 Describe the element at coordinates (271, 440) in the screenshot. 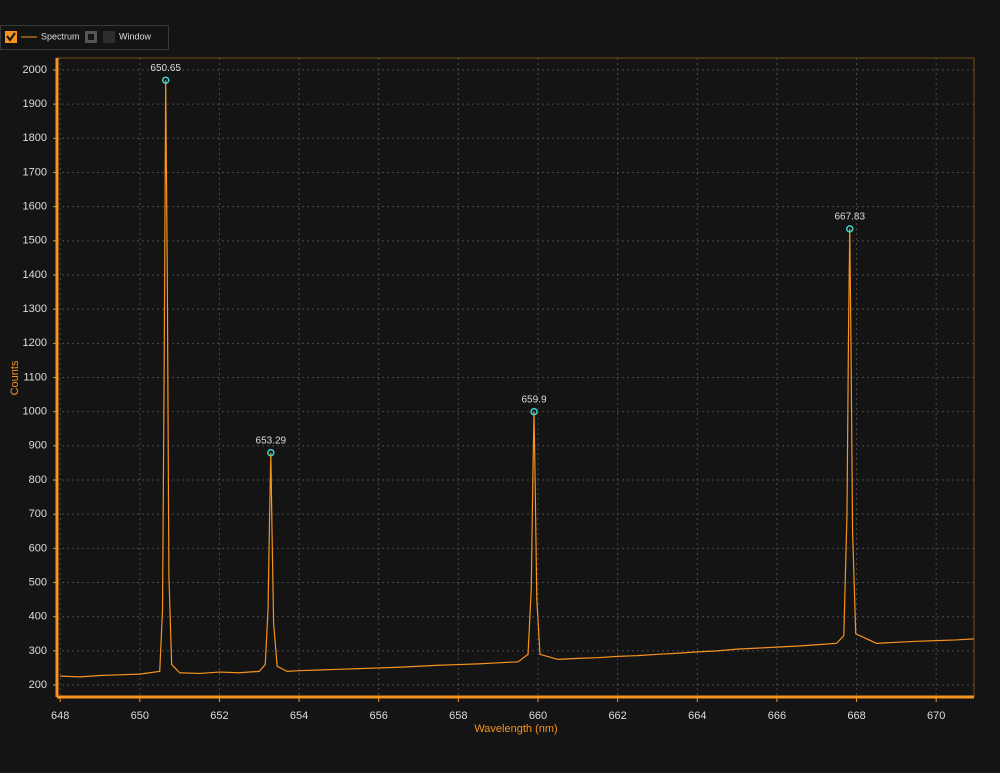

I see `peak-label: 653.29` at that location.